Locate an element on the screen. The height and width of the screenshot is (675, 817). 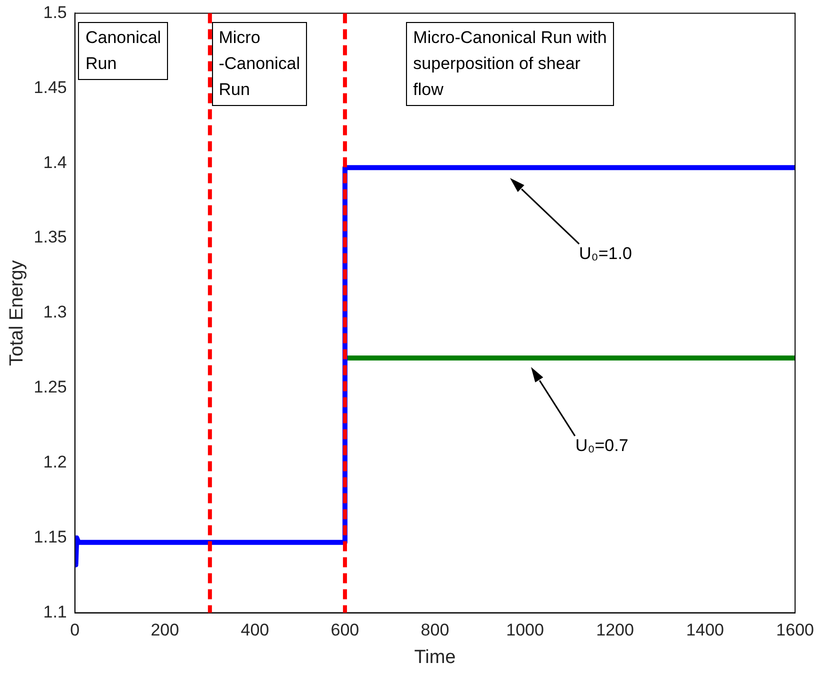
annotation: Micro-Canonical Run with superposition of shear flow is located at coordinates (510, 64).